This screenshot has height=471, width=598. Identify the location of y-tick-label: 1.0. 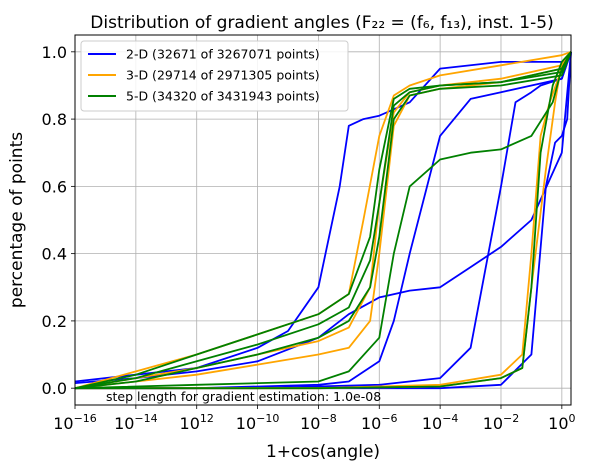
(54, 52).